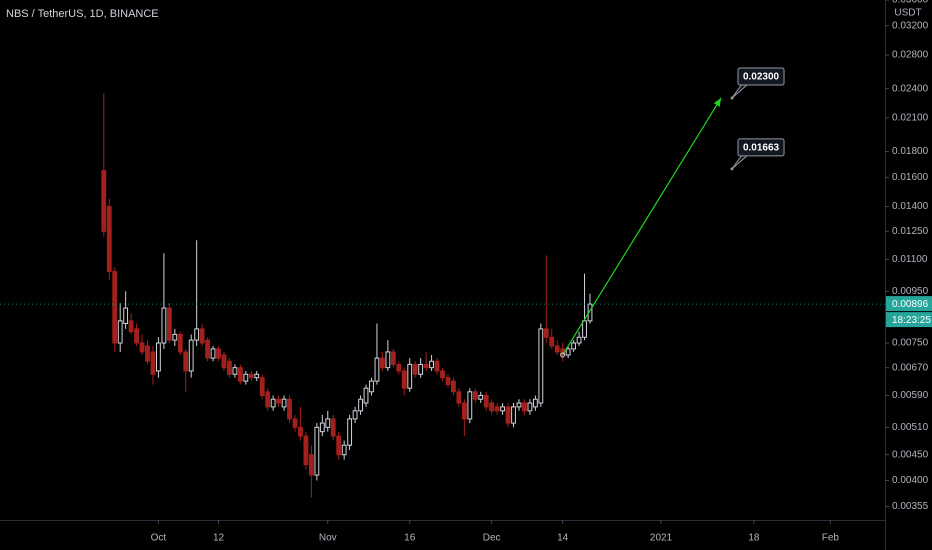  What do you see at coordinates (831, 538) in the screenshot?
I see `x-tick-label: Feb` at bounding box center [831, 538].